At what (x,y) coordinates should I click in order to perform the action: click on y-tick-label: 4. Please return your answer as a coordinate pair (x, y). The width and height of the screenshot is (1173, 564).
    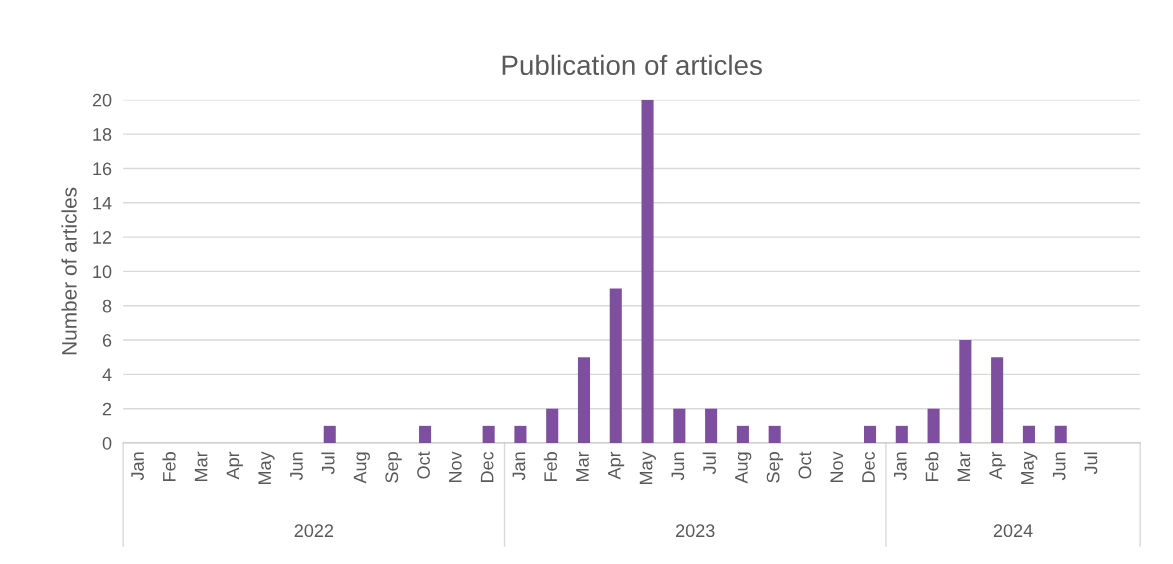
    Looking at the image, I should click on (107, 374).